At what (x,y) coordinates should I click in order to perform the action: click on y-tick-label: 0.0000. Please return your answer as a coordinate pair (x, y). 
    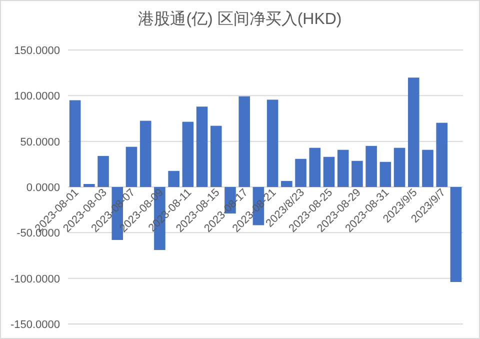
    Looking at the image, I should click on (43, 188).